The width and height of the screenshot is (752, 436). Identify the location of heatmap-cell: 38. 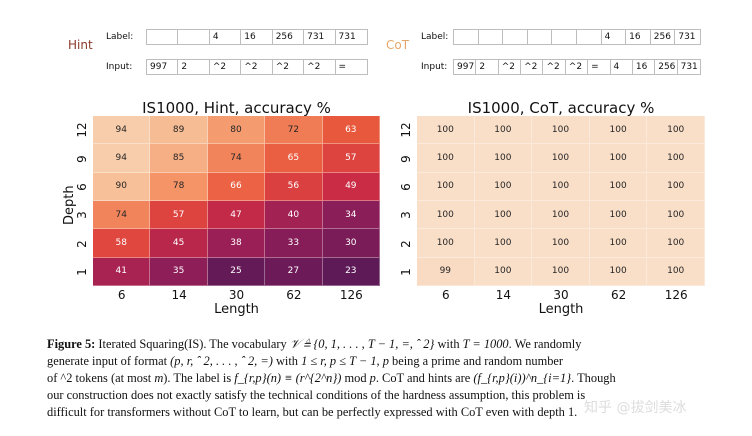
(236, 243).